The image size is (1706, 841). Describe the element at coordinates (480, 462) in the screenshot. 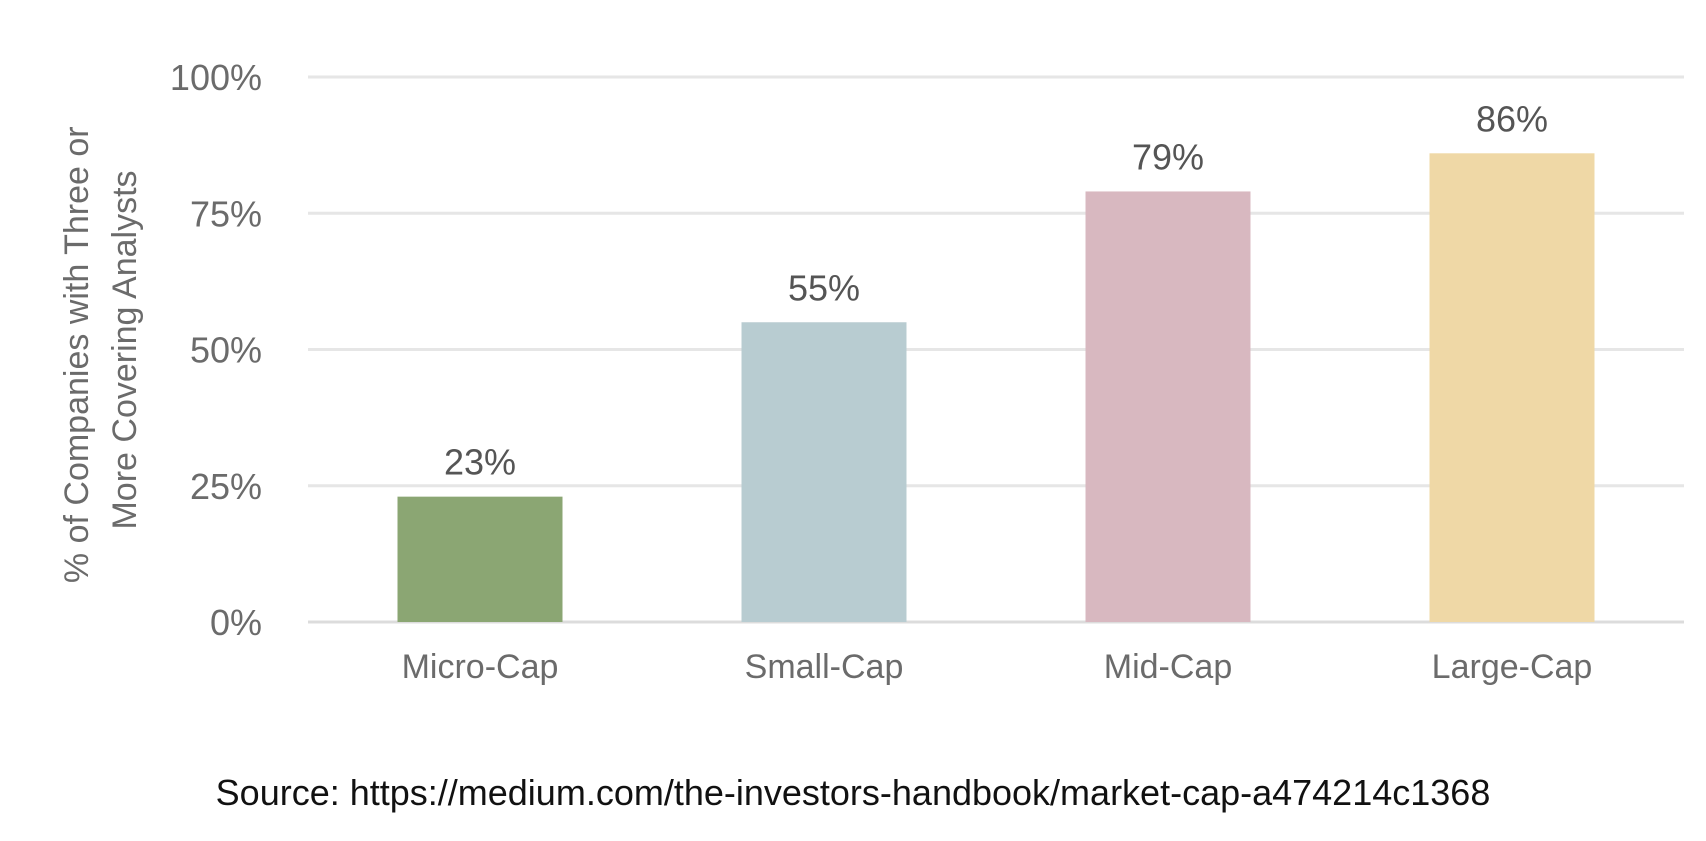

I see `data-label: 23%` at that location.